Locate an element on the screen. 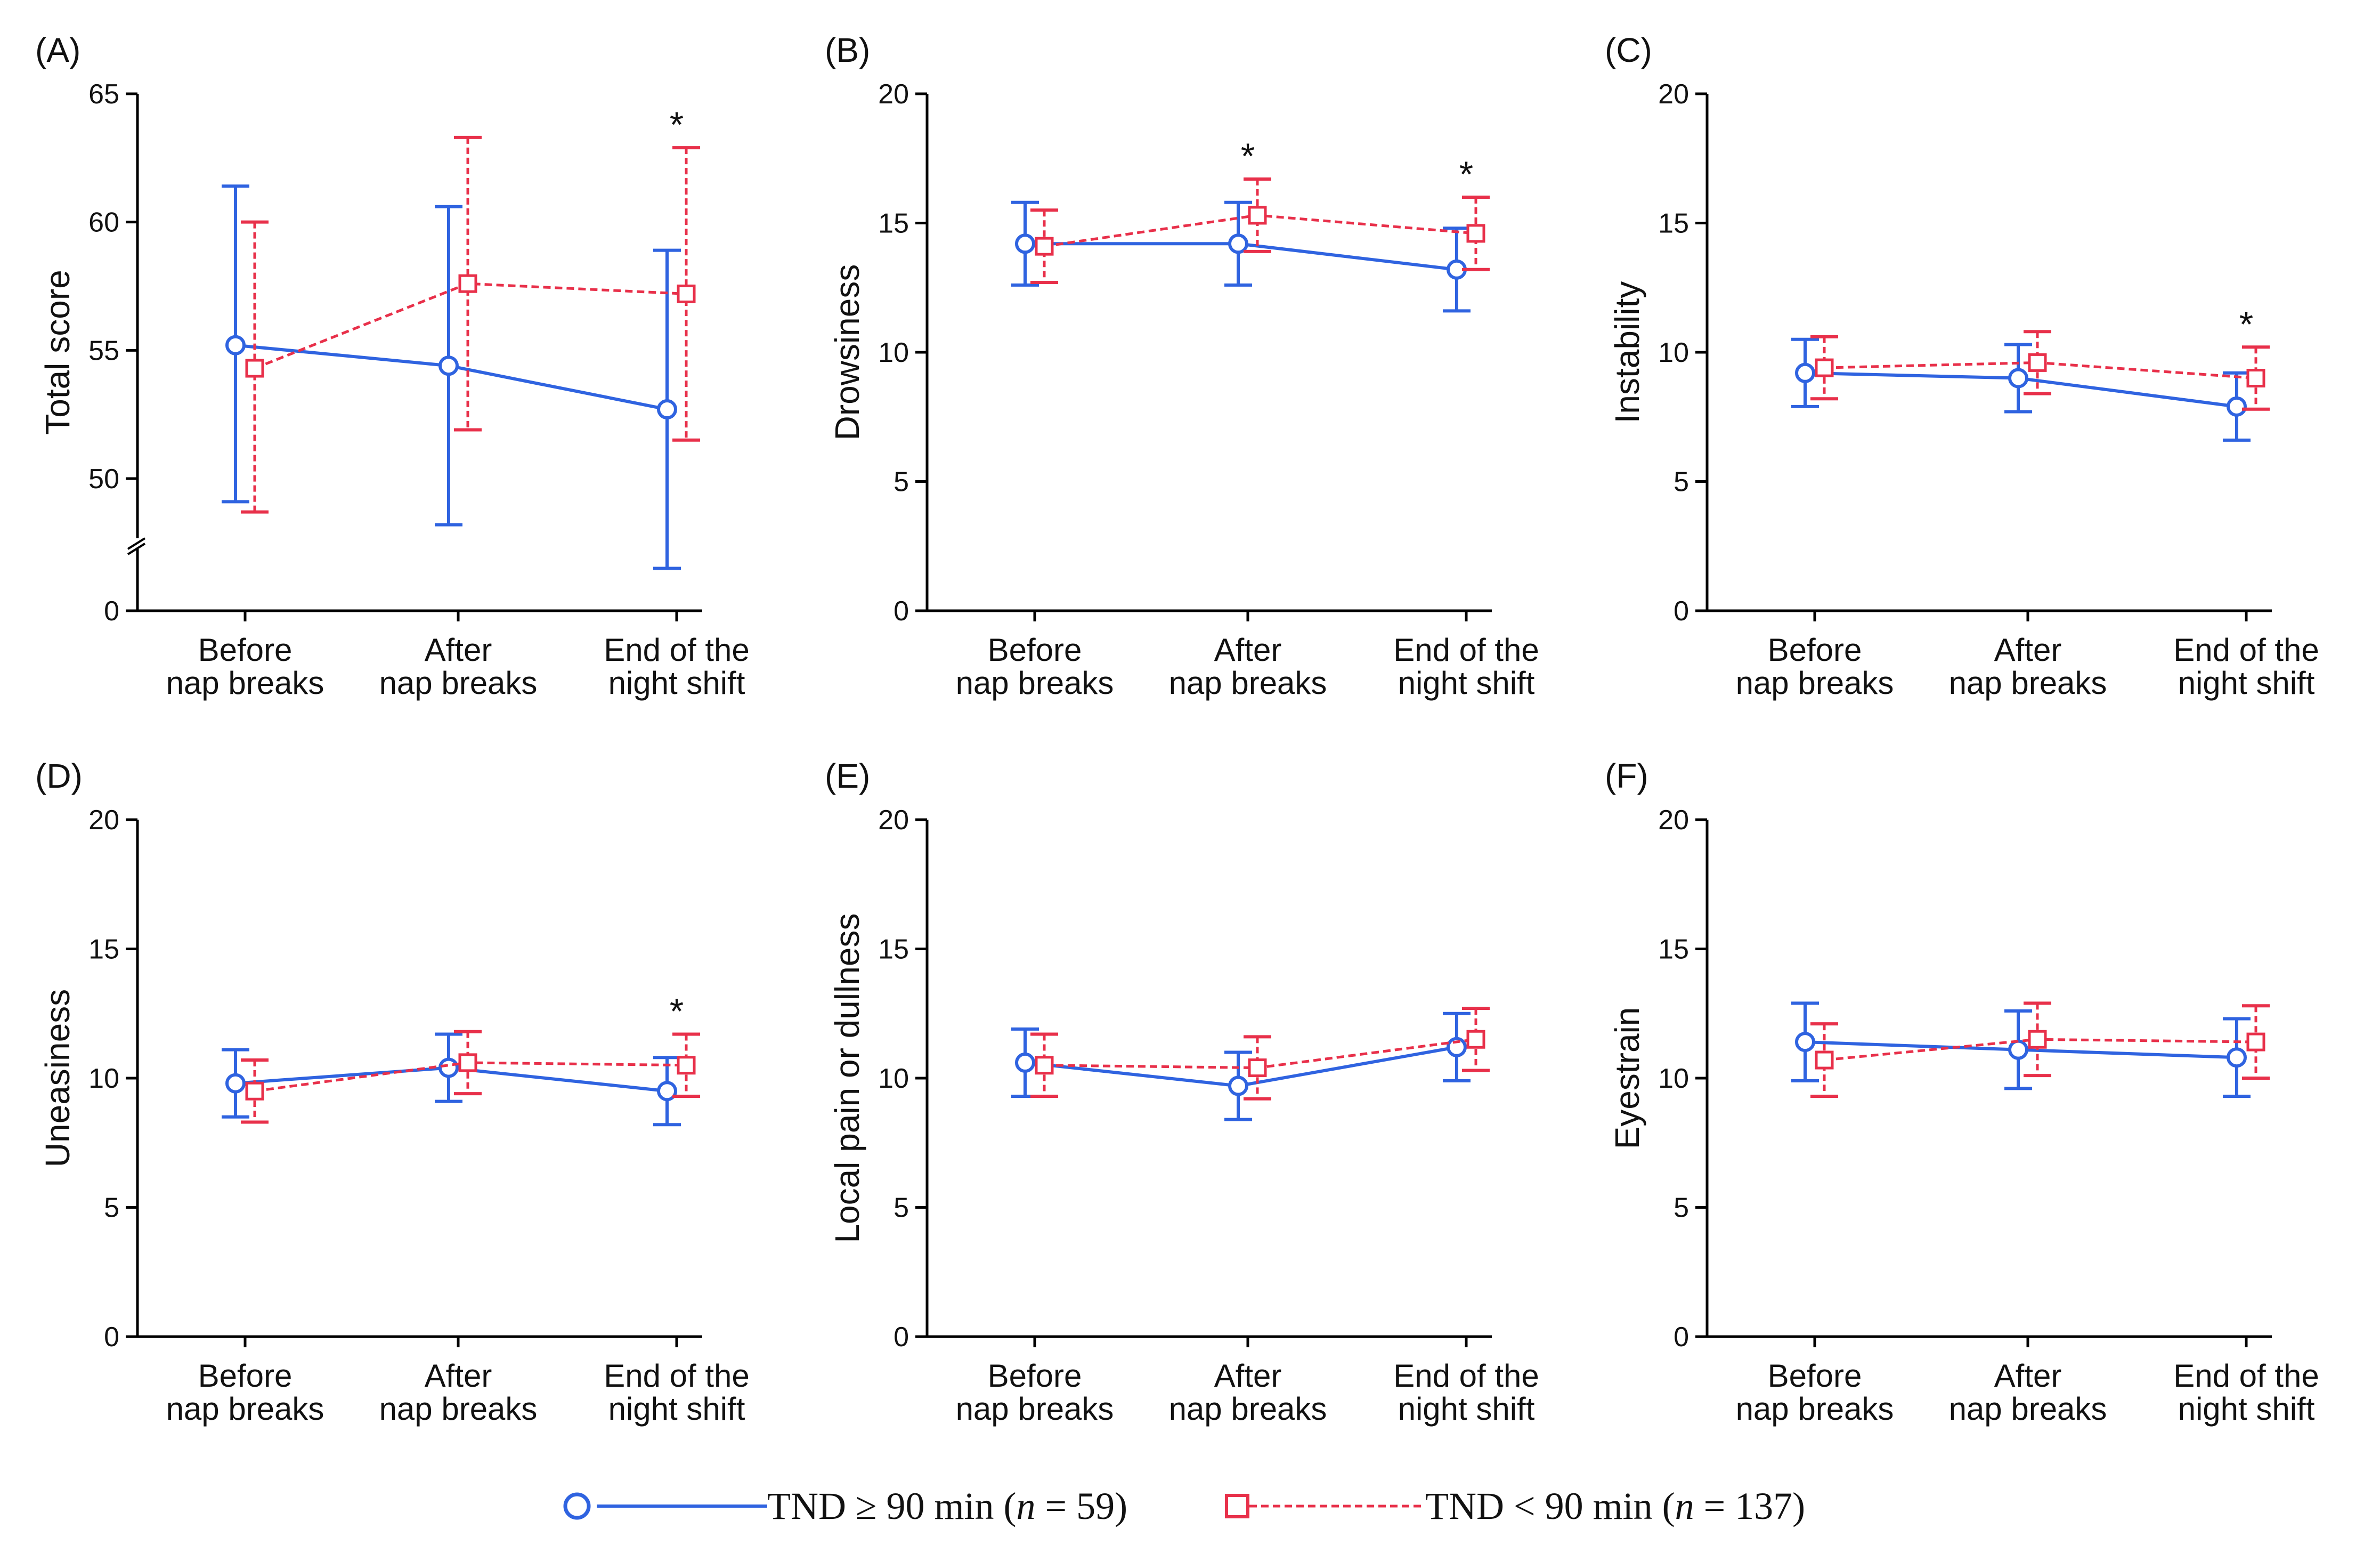  y-axis-label: Instability is located at coordinates (1627, 352).